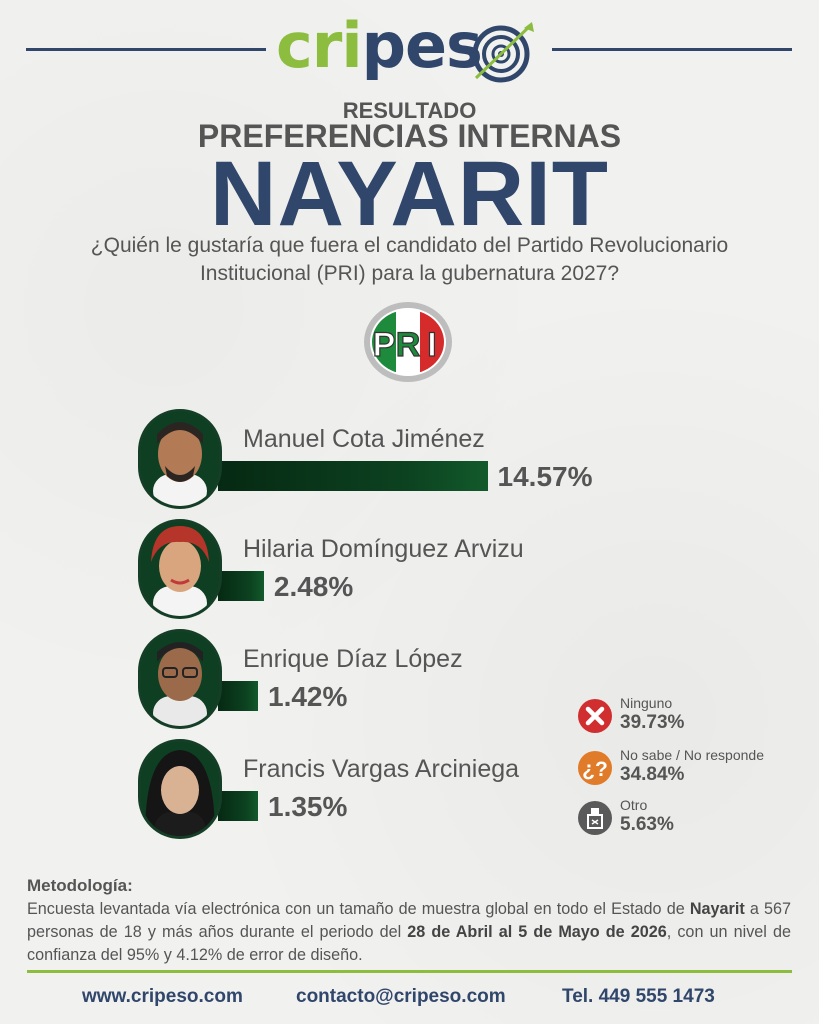 The image size is (819, 1024). What do you see at coordinates (652, 774) in the screenshot?
I see `other-value-no-sabe: 34.84%` at bounding box center [652, 774].